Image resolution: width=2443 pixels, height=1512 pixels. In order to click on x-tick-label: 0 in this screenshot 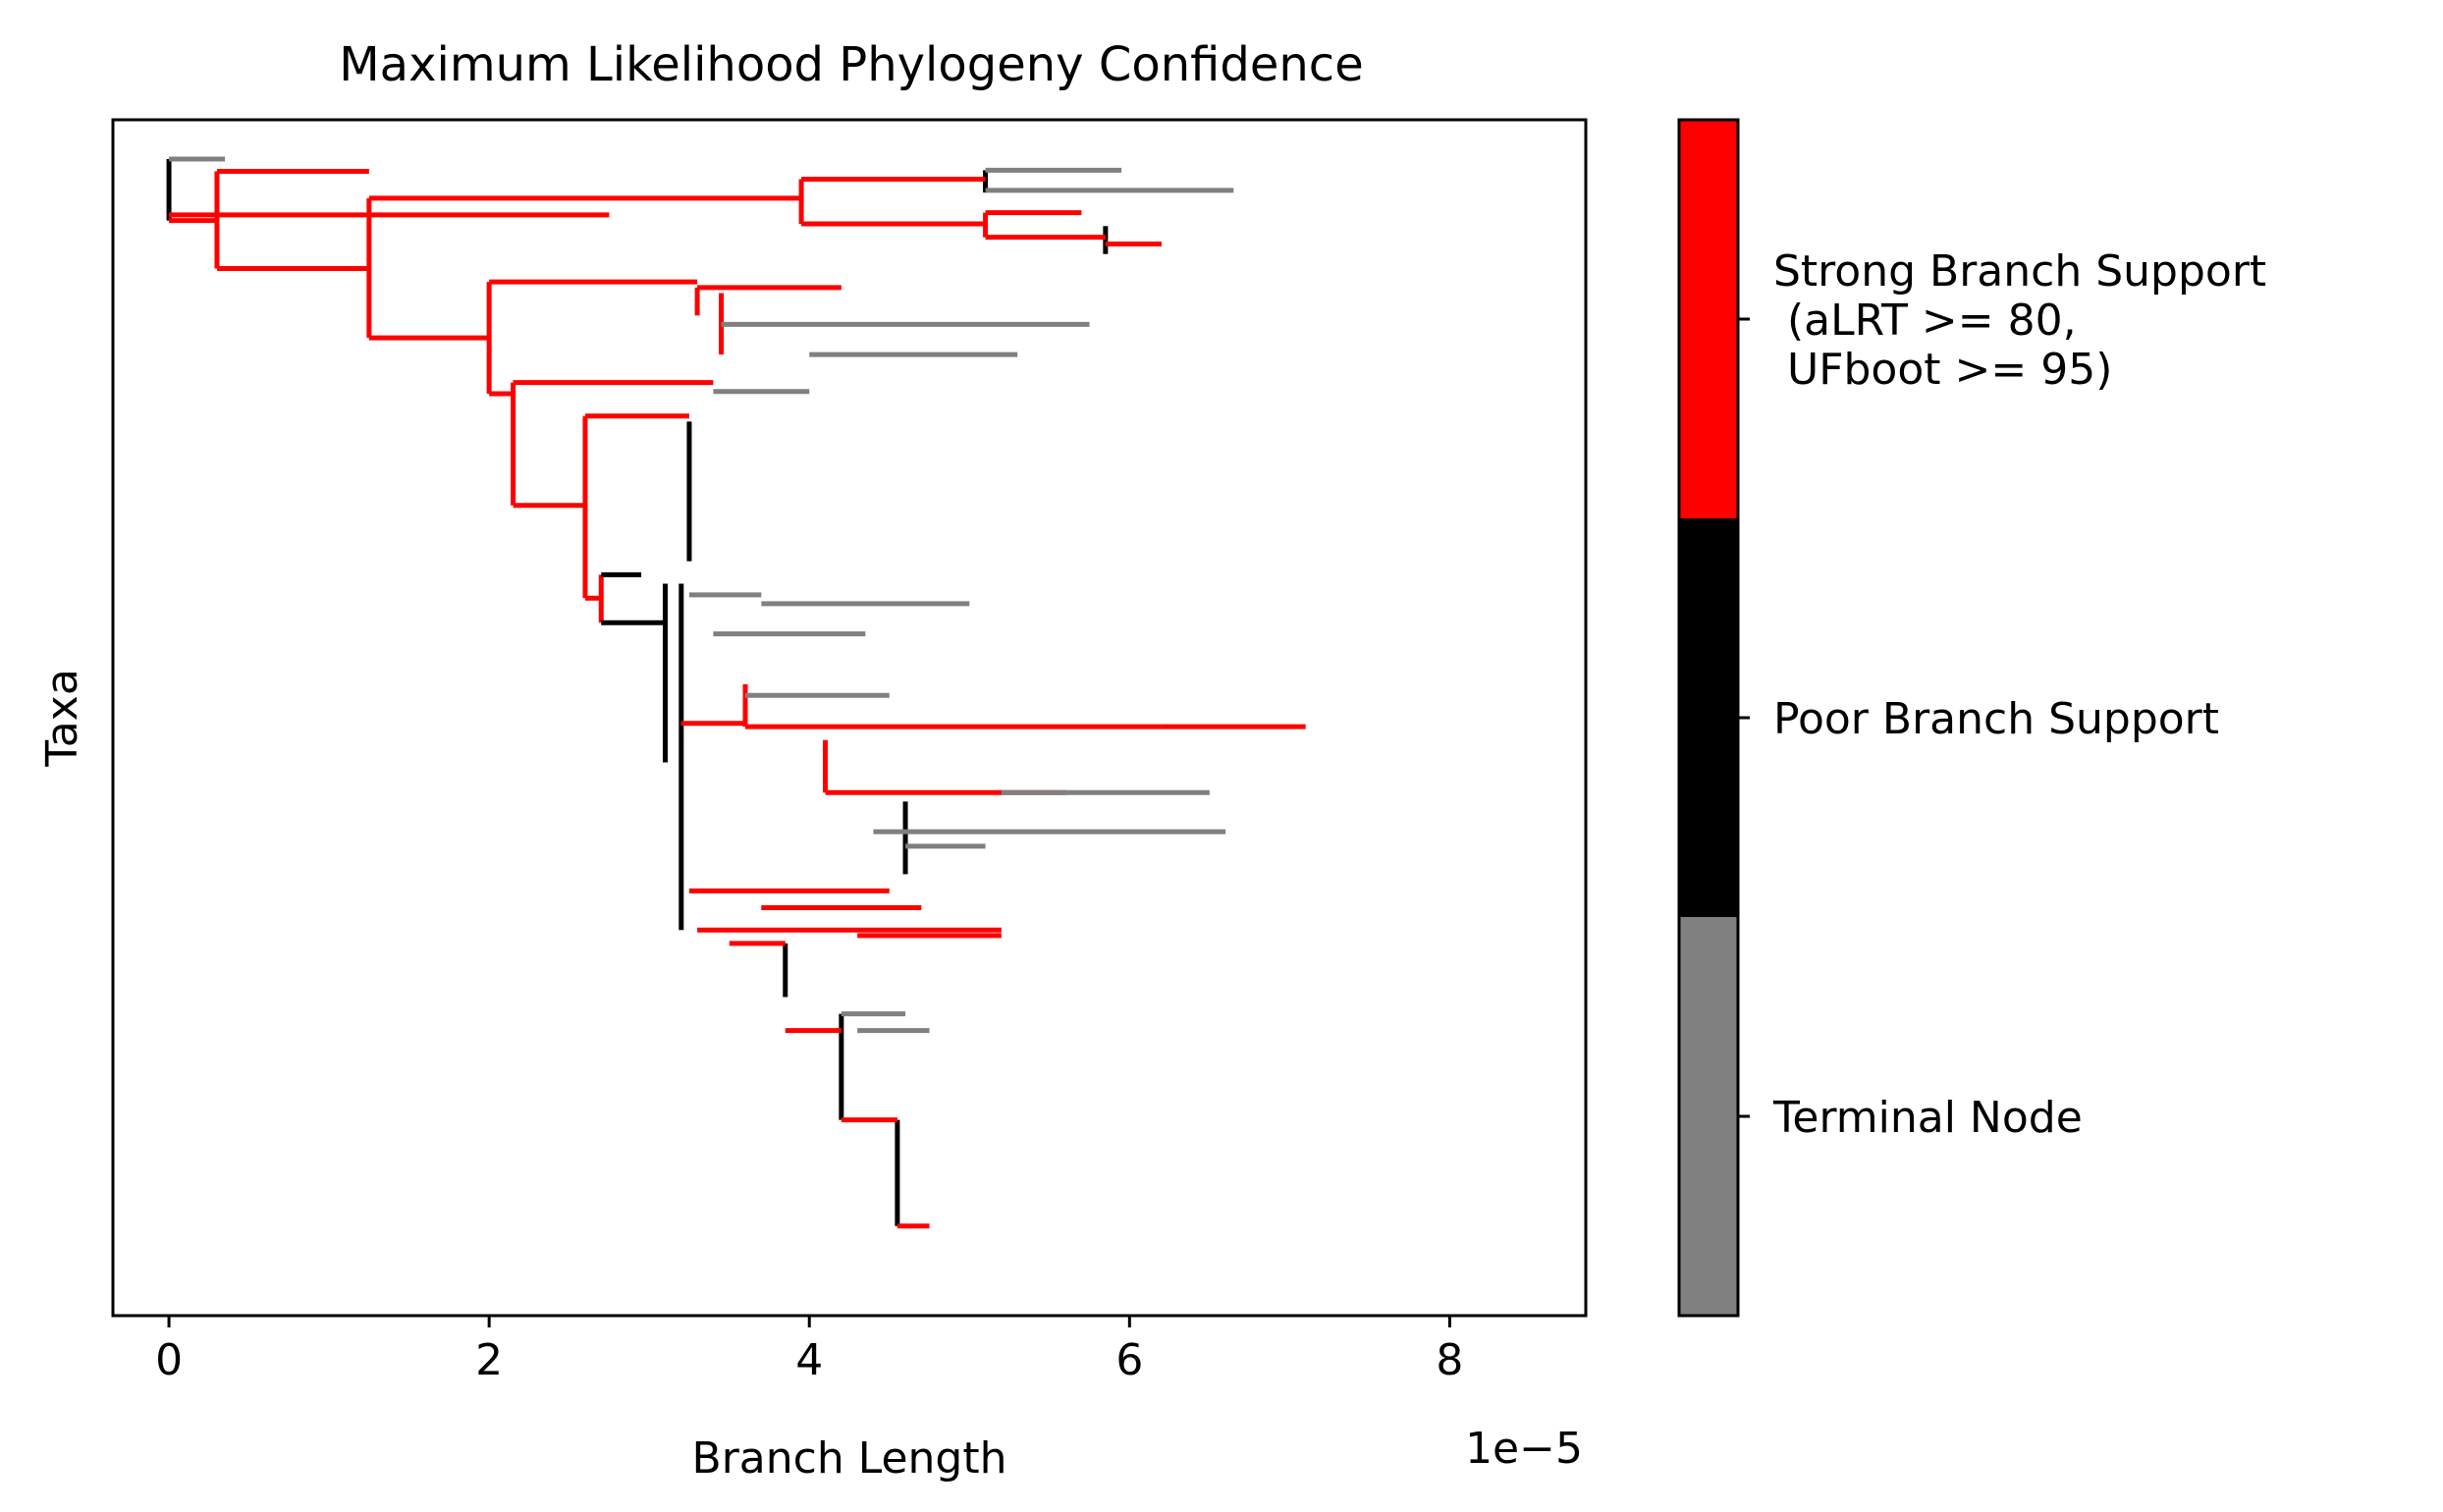, I will do `click(169, 1360)`.